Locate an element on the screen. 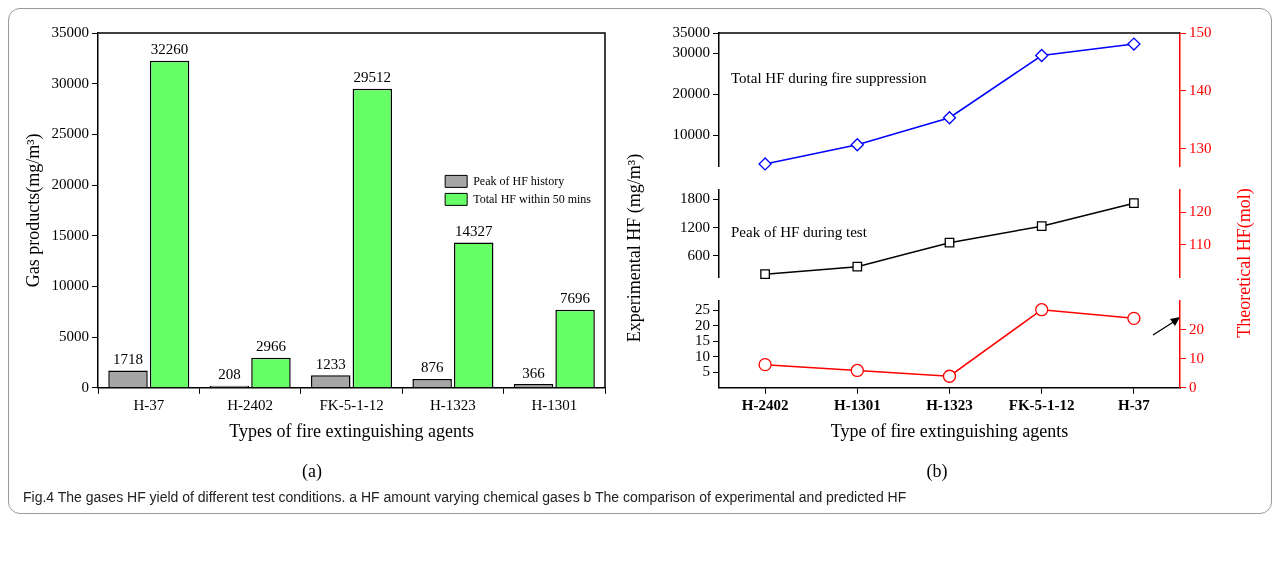 This screenshot has height=567, width=1282. y2-tick-label: 0 is located at coordinates (1193, 386).